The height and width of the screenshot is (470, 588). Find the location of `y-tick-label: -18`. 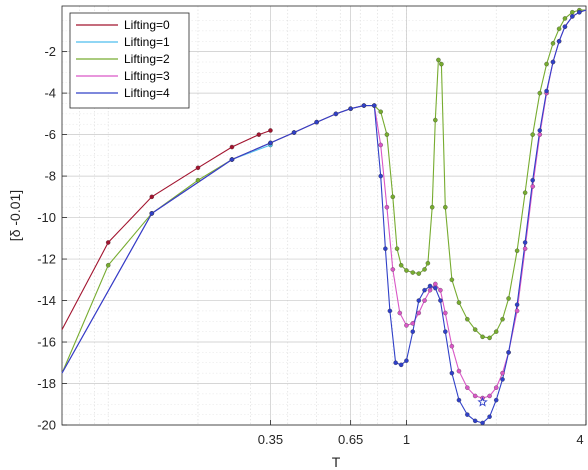

y-tick-label: -18 is located at coordinates (46, 383).